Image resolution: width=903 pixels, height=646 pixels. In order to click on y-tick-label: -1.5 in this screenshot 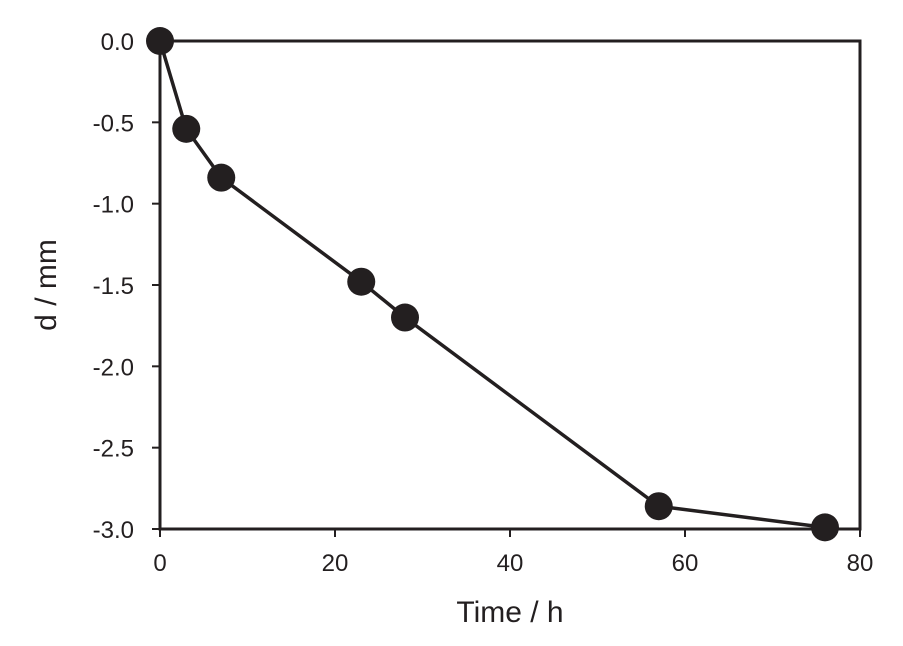, I will do `click(113, 286)`.